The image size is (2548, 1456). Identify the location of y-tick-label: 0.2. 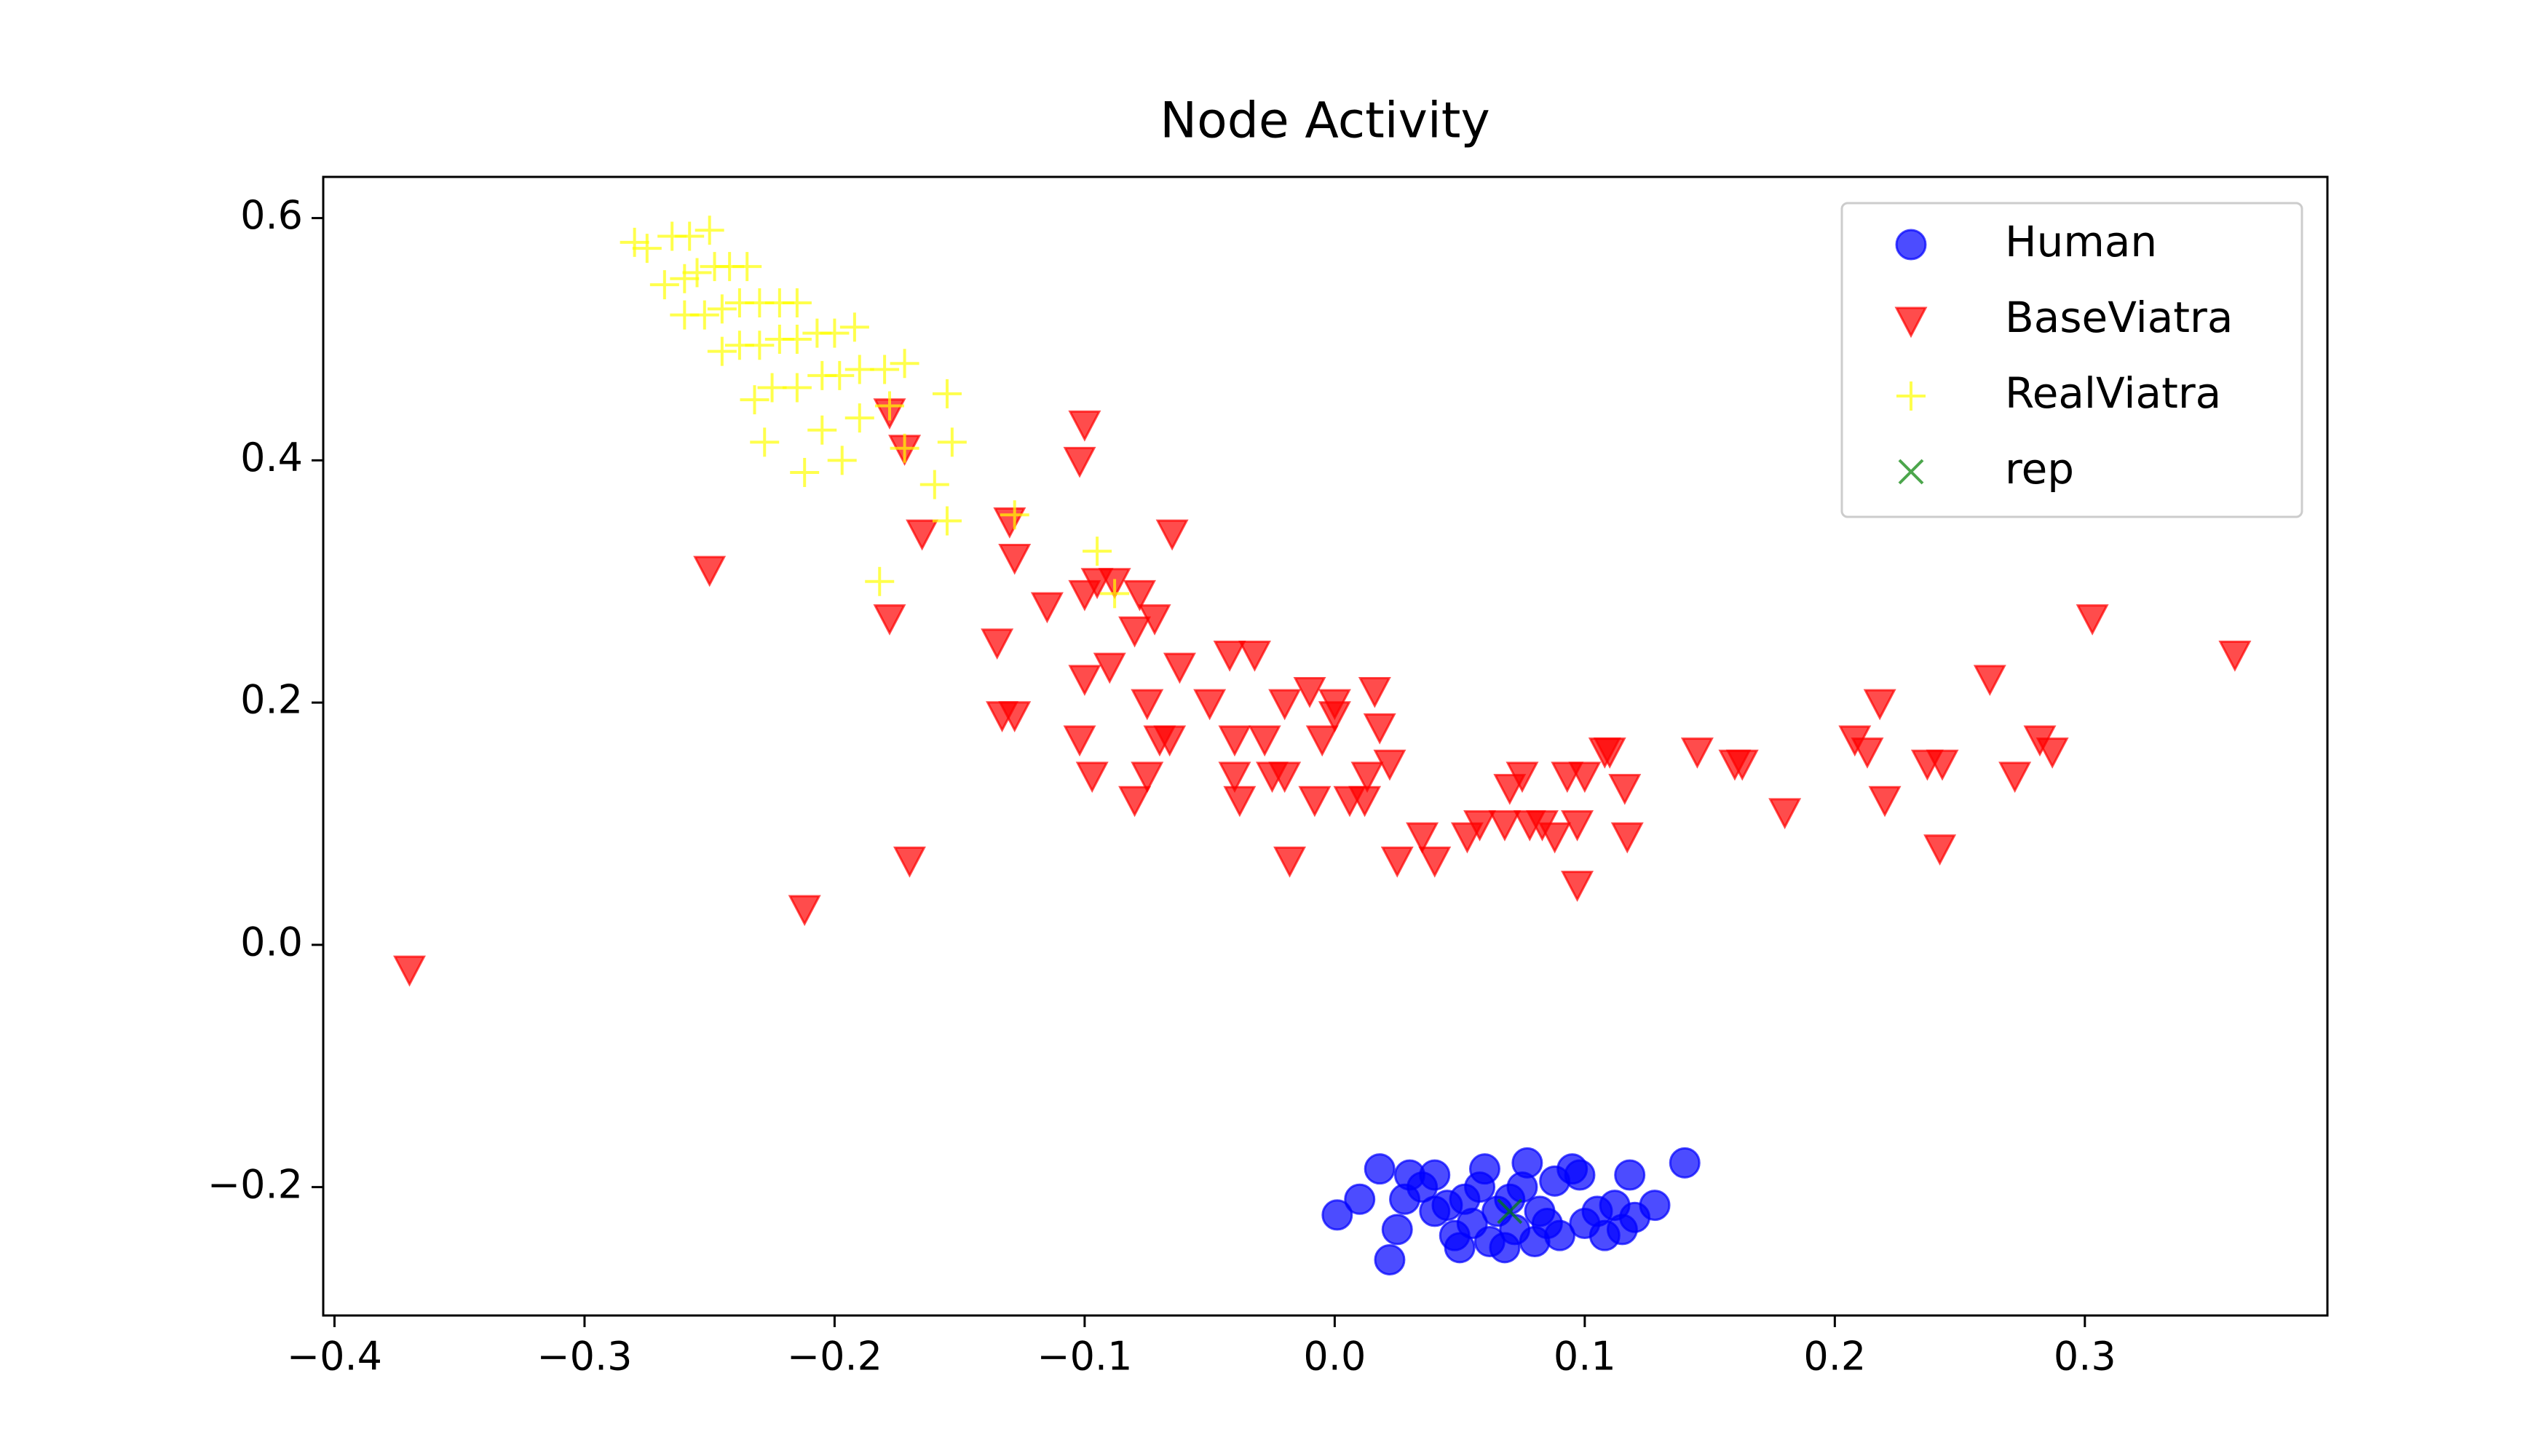
(271, 700).